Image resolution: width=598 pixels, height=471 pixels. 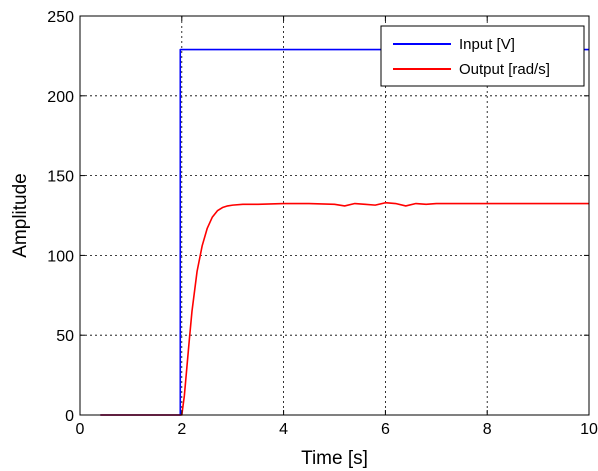 I want to click on x-axis-title: Time [s], so click(x=334, y=458).